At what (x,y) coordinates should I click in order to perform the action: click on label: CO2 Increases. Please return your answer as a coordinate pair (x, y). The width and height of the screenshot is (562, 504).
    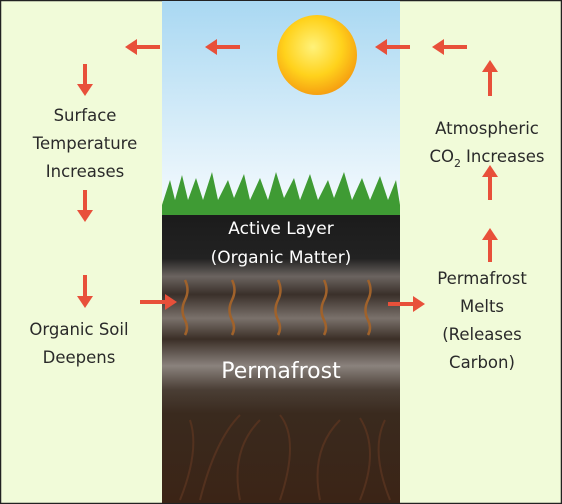
    Looking at the image, I should click on (487, 158).